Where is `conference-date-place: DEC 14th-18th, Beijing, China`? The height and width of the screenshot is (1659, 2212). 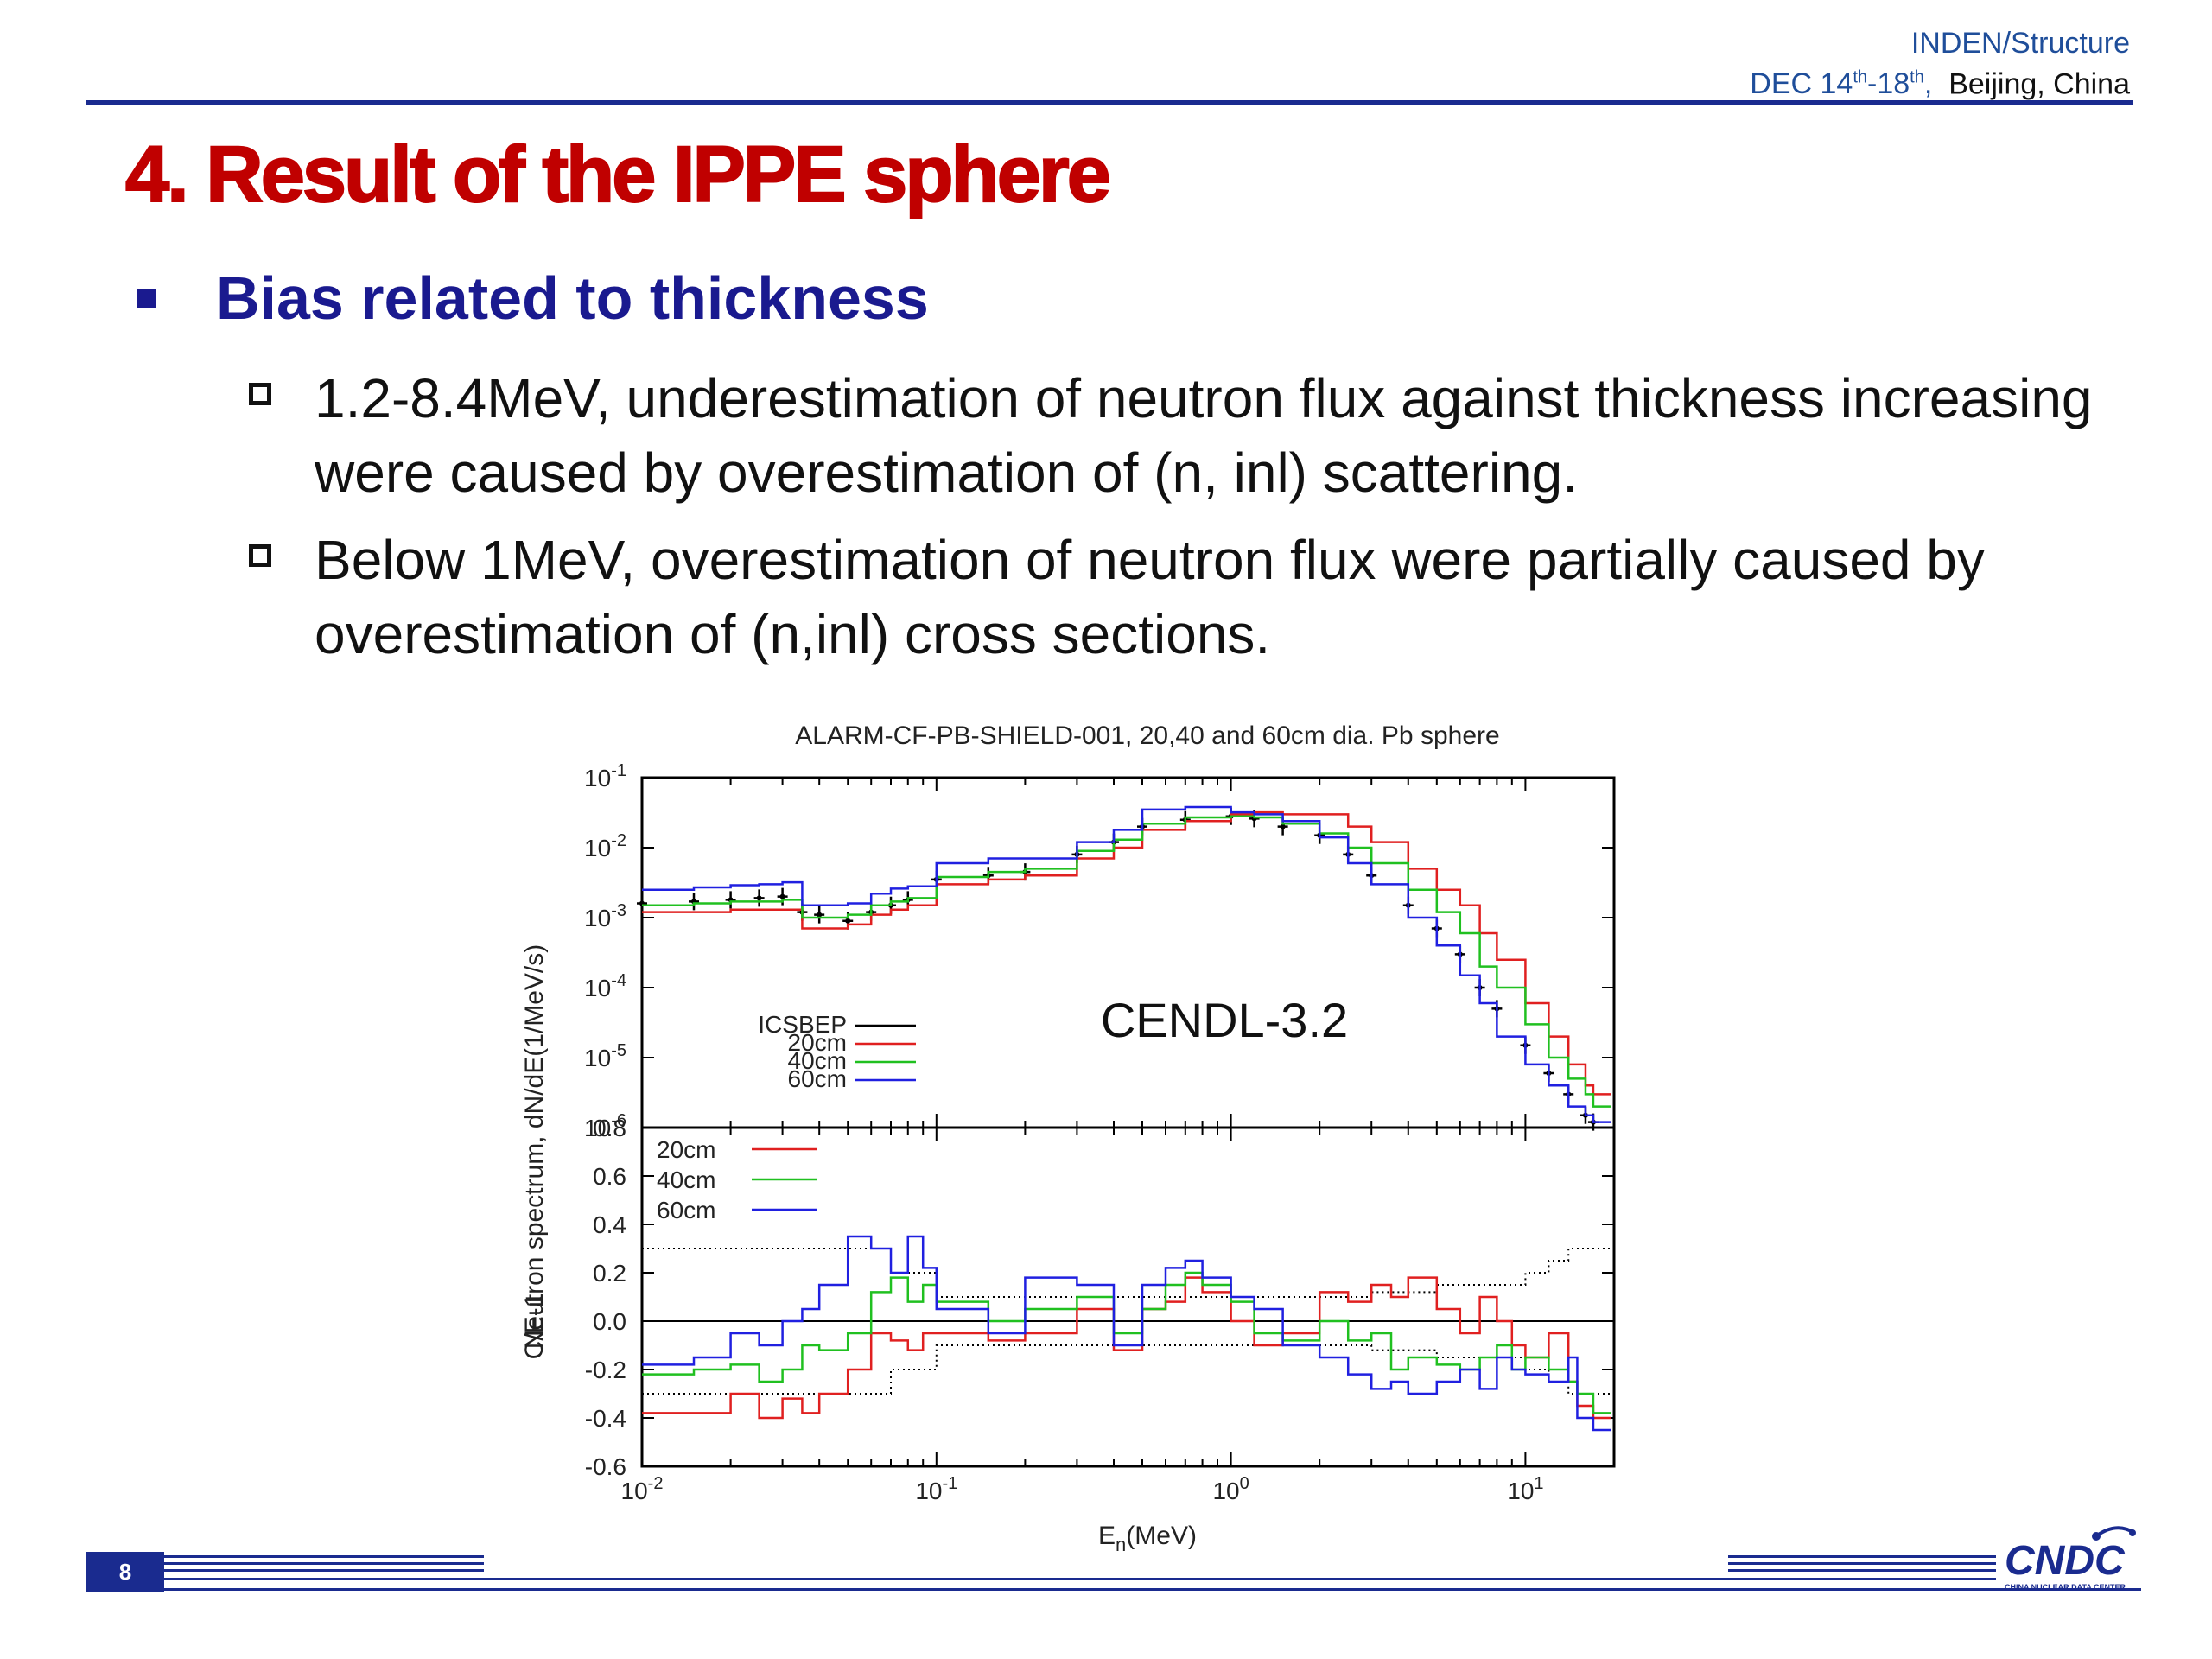 conference-date-place: DEC 14th-18th, Beijing, China is located at coordinates (1940, 80).